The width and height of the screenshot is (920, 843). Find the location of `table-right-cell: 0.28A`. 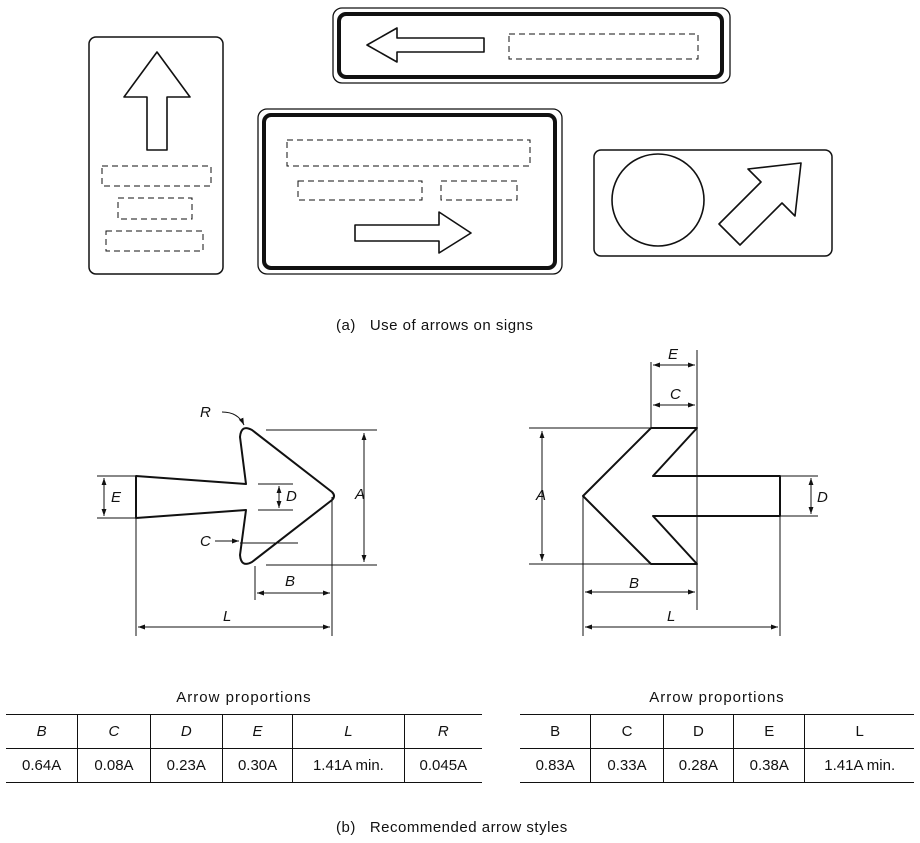

table-right-cell: 0.28A is located at coordinates (698, 765).